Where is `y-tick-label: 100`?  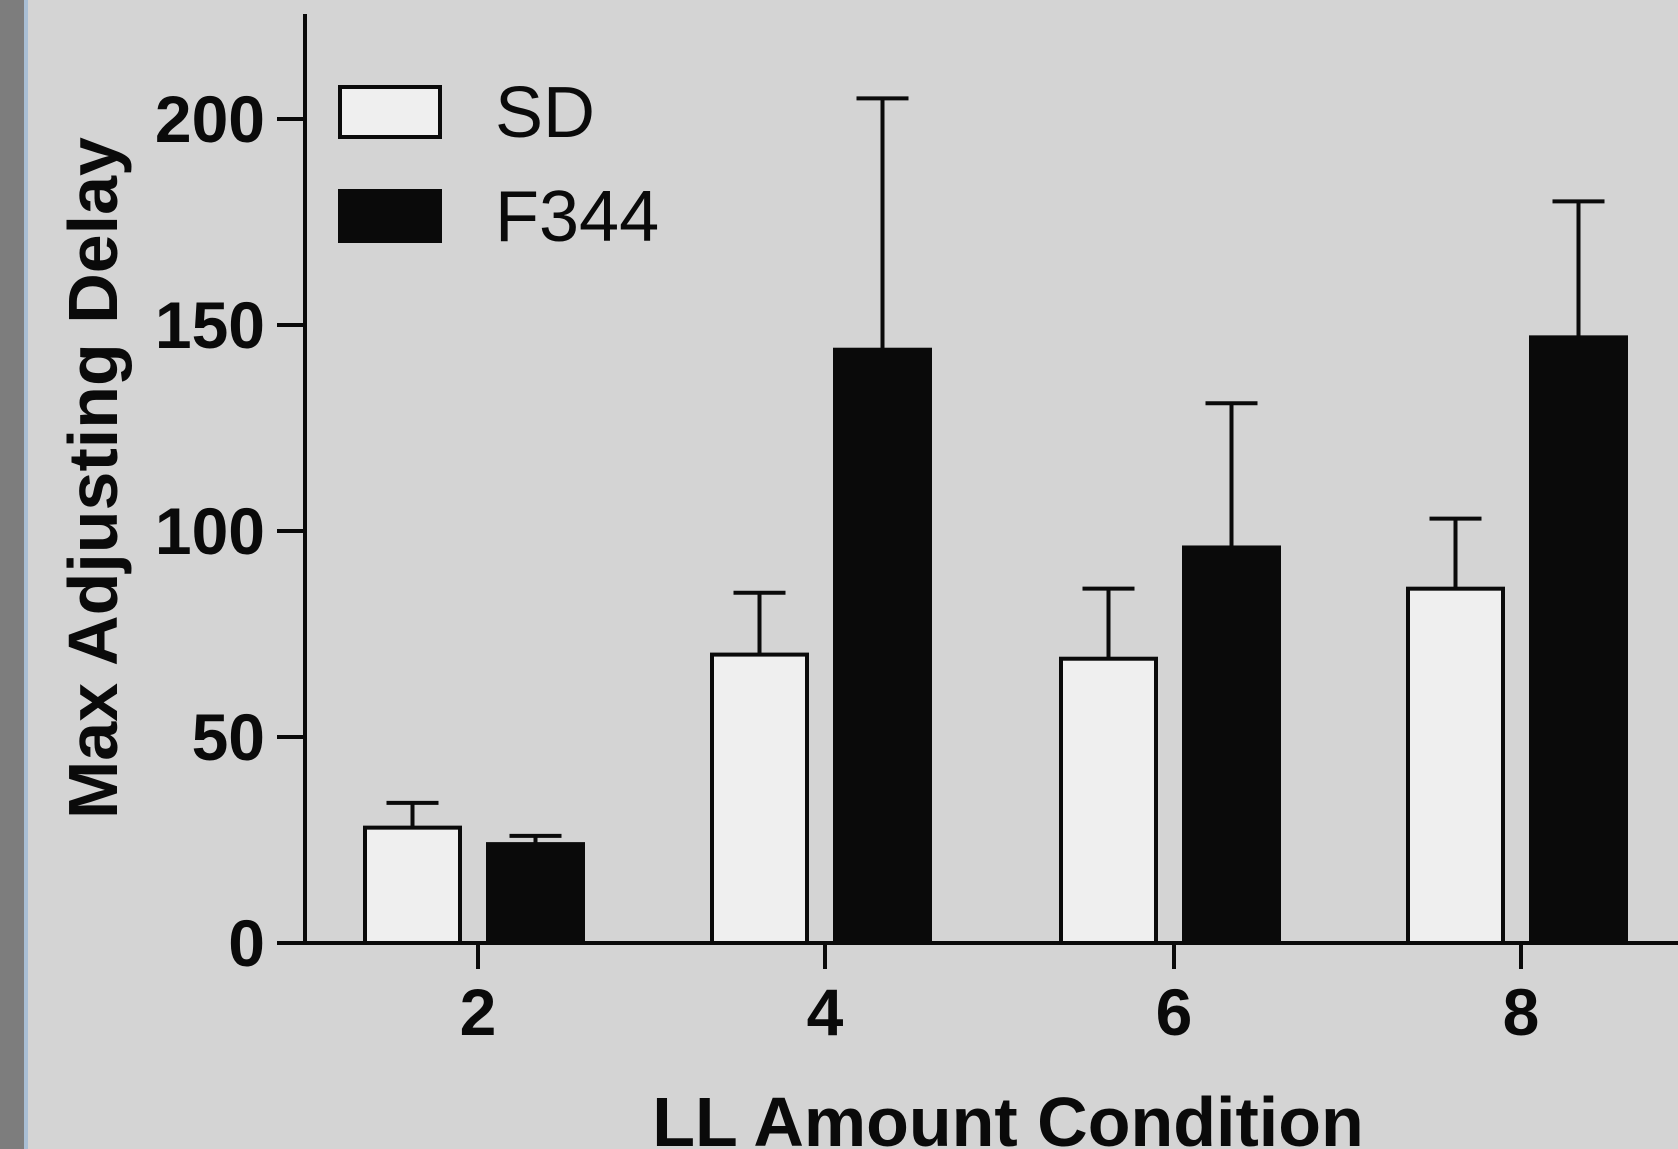 y-tick-label: 100 is located at coordinates (210, 531).